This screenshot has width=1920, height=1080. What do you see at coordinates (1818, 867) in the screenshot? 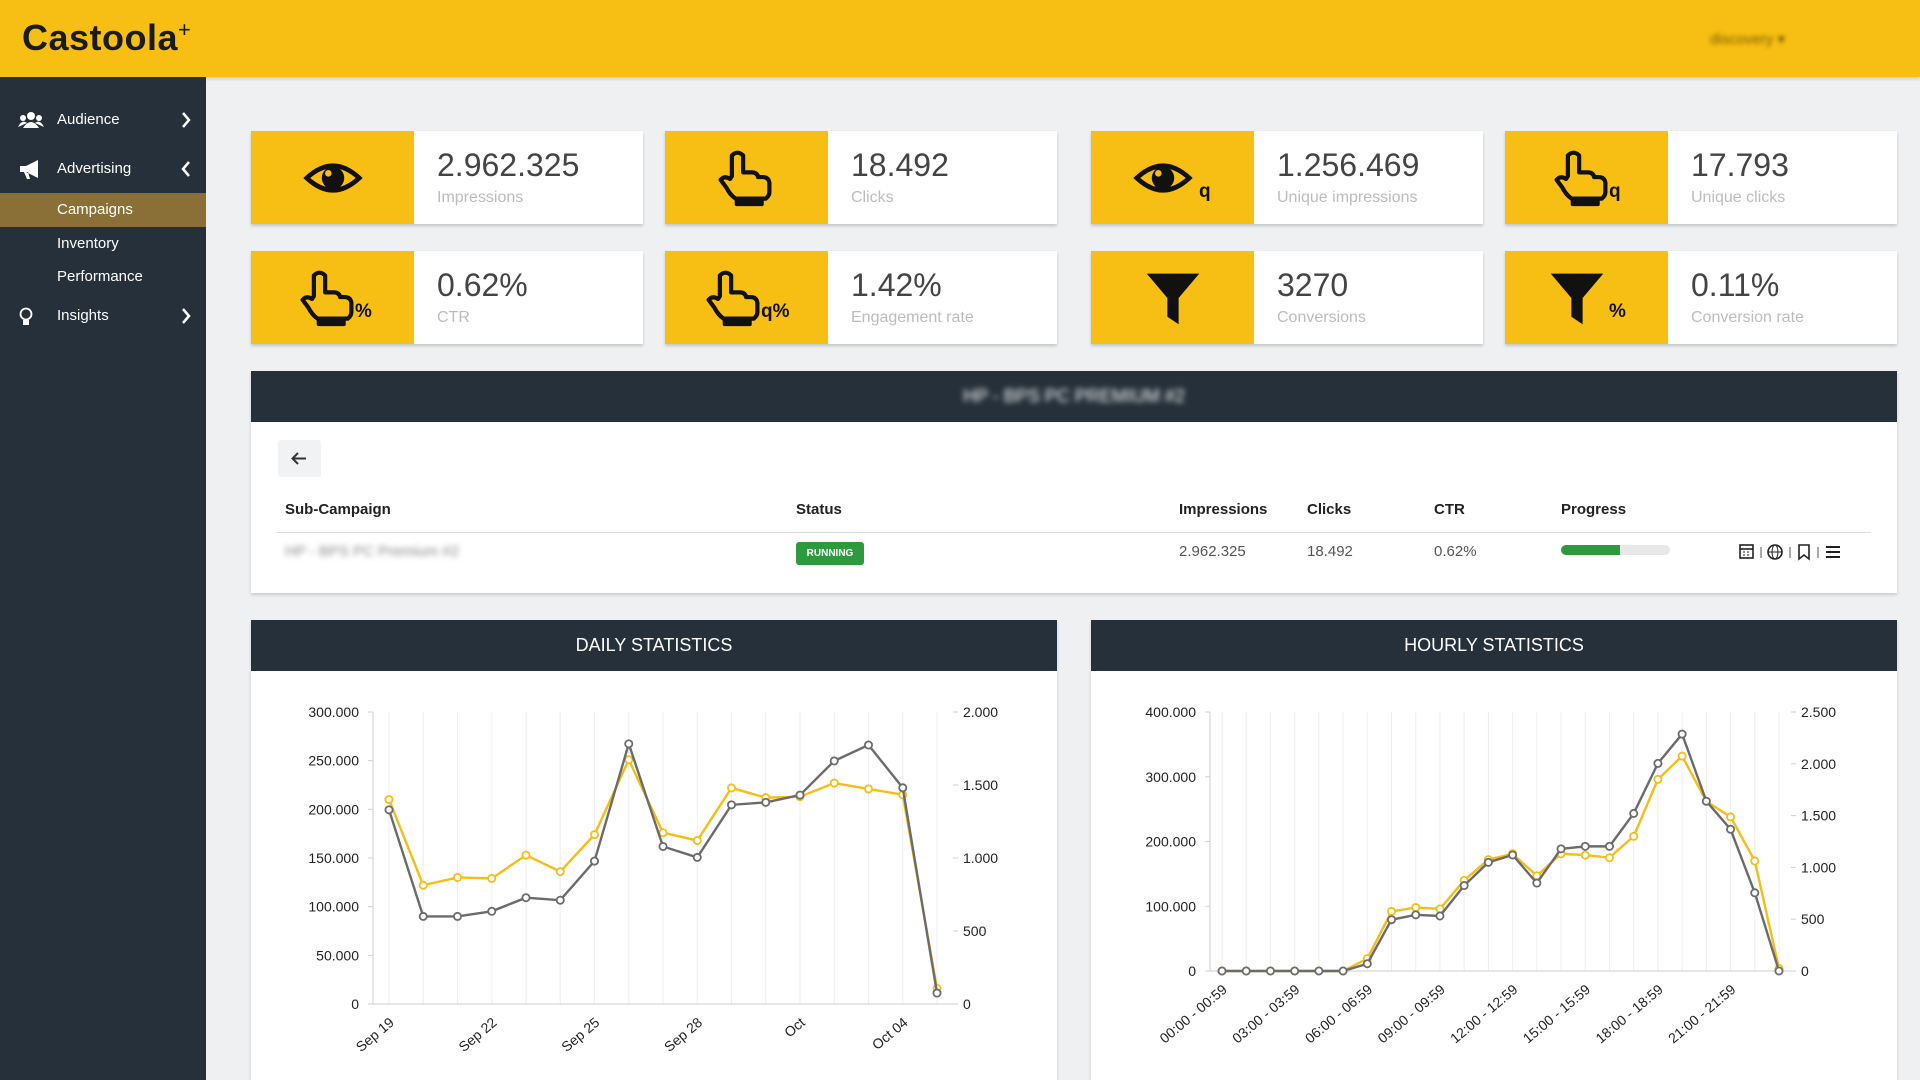
I see `y-tick-label: 1.000` at bounding box center [1818, 867].